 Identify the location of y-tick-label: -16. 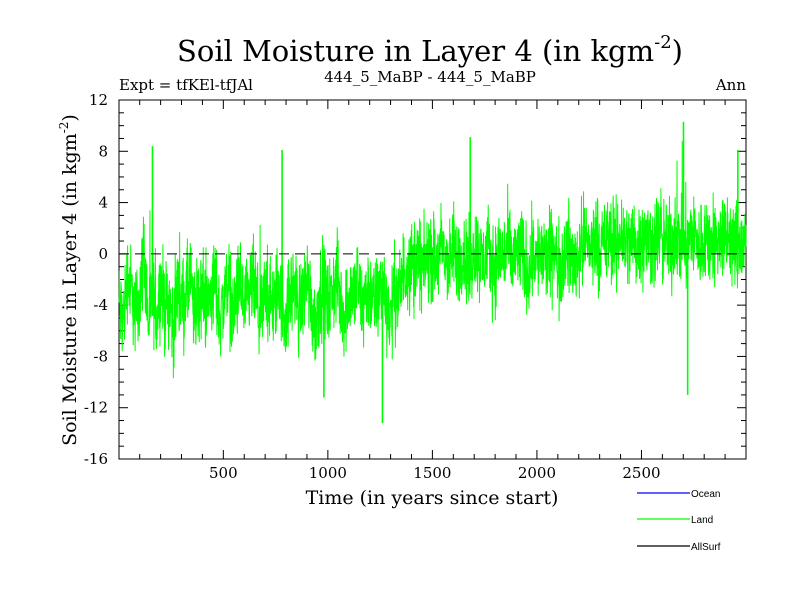
(96, 459).